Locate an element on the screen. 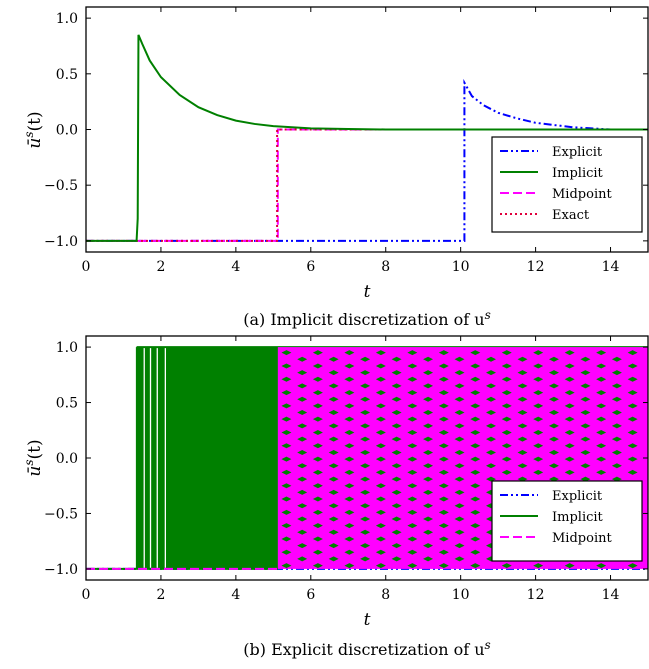  caption-b-sup: s is located at coordinates (488, 645).